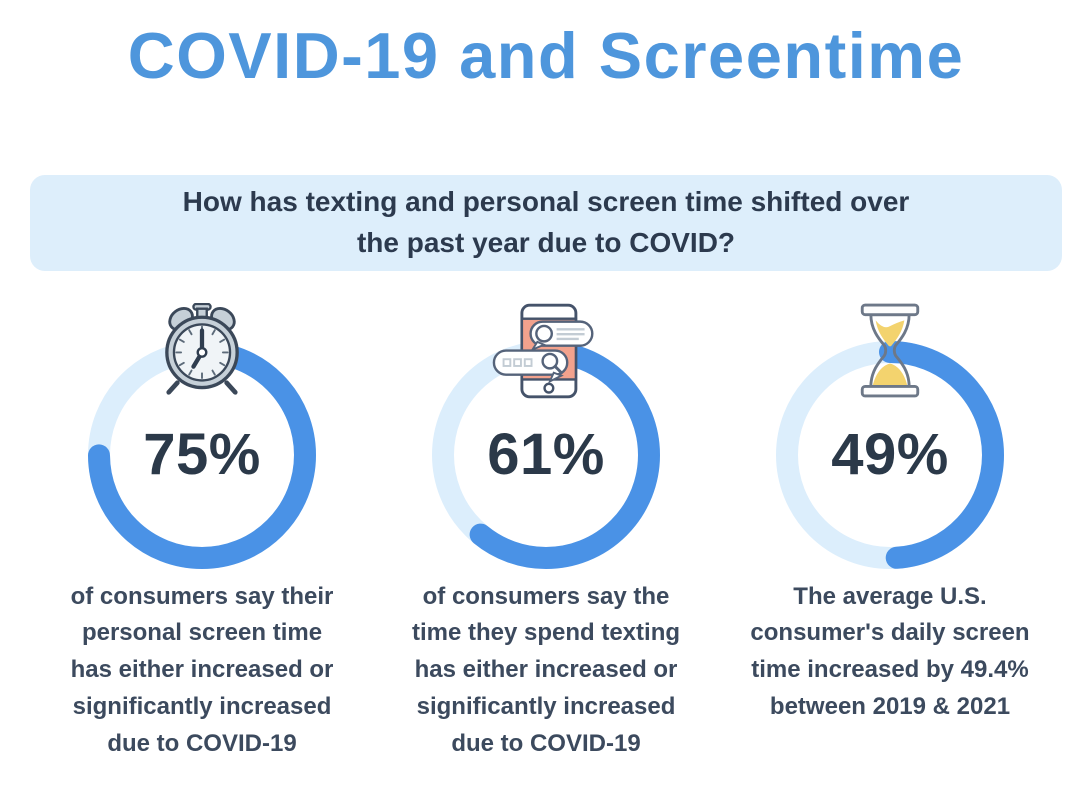 The width and height of the screenshot is (1092, 790). I want to click on hourglass-icon, so click(890, 351).